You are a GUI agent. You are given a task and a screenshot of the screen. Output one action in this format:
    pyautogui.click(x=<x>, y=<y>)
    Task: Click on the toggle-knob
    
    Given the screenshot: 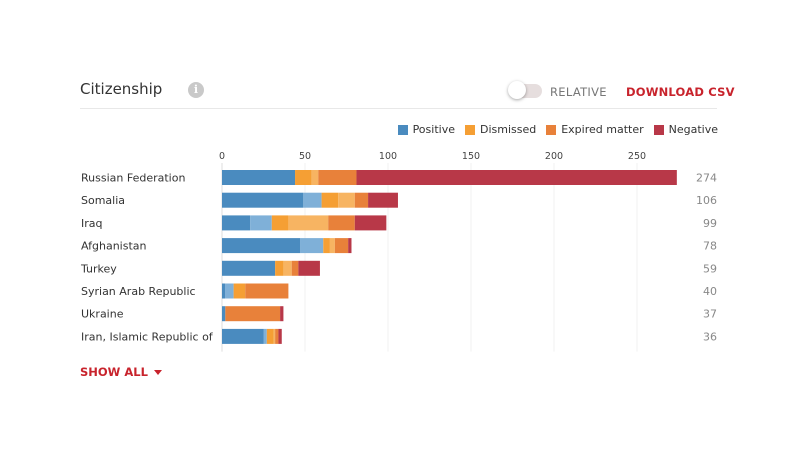 What is the action you would take?
    pyautogui.click(x=517, y=90)
    